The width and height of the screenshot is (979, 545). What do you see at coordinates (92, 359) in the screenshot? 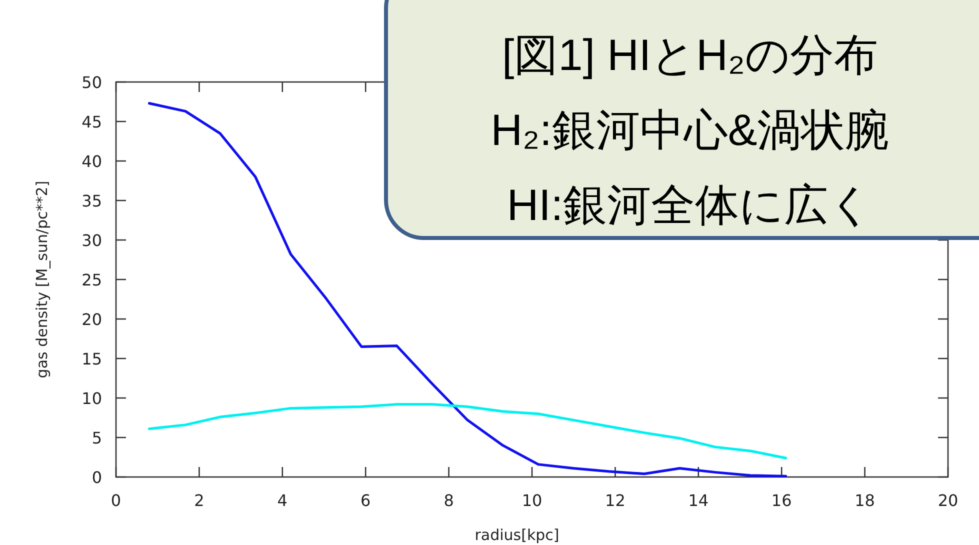
I see `y-tick-label: 15` at bounding box center [92, 359].